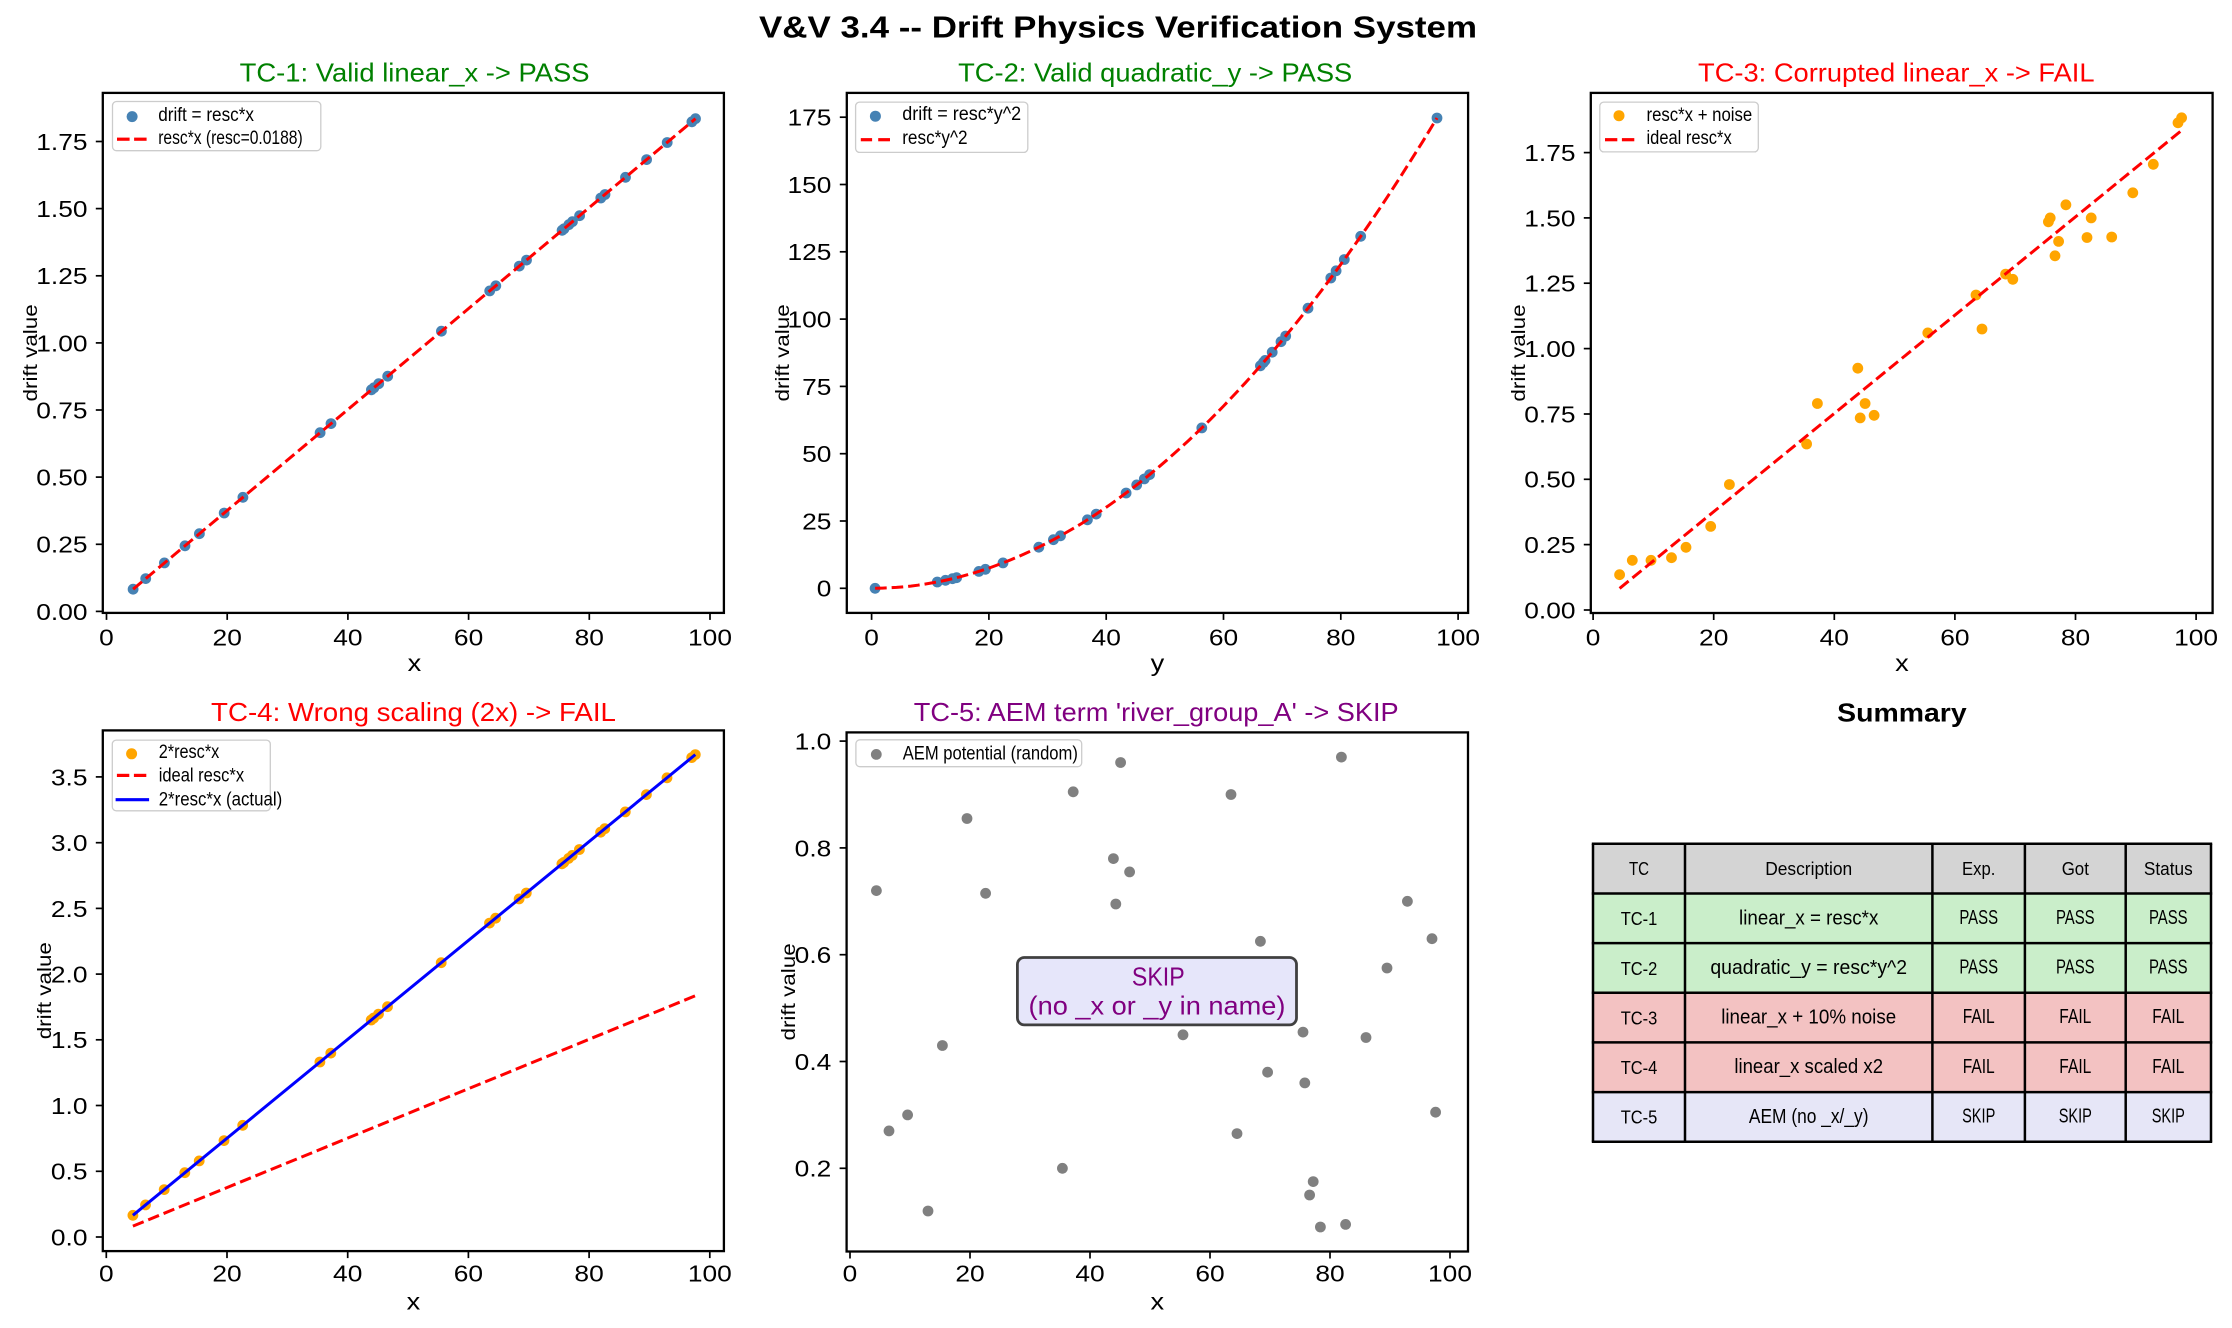  I want to click on svg-text: 2.5, so click(69, 909).